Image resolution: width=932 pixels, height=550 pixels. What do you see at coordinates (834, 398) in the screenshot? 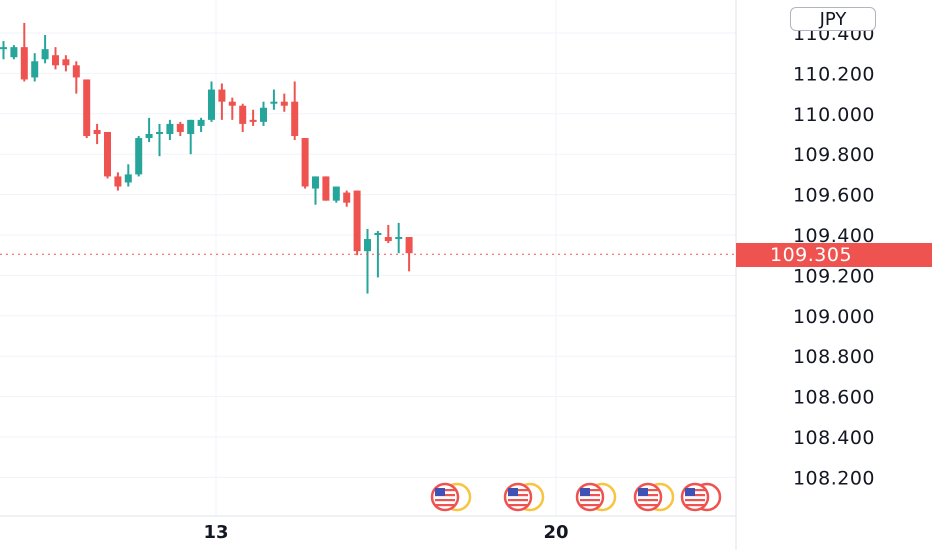
I see `y-tick-label: 108.600` at bounding box center [834, 398].